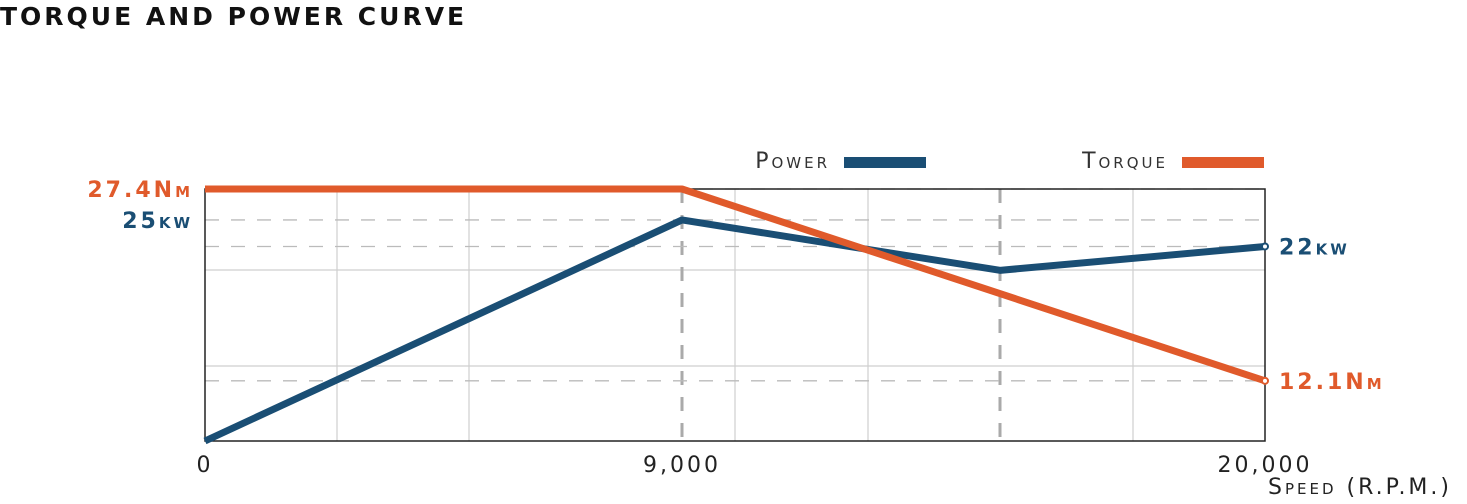 The width and height of the screenshot is (1467, 504). I want to click on x-tick-label: 9,000, so click(682, 465).